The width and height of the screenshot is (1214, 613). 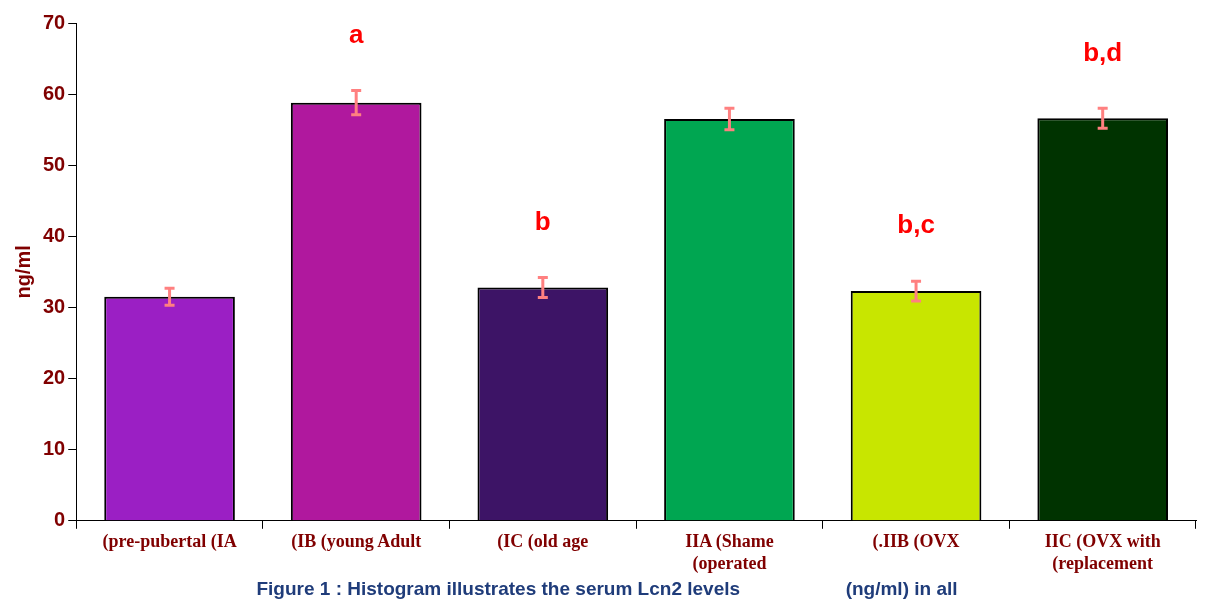 What do you see at coordinates (1103, 51) in the screenshot?
I see `data-label: b,d` at bounding box center [1103, 51].